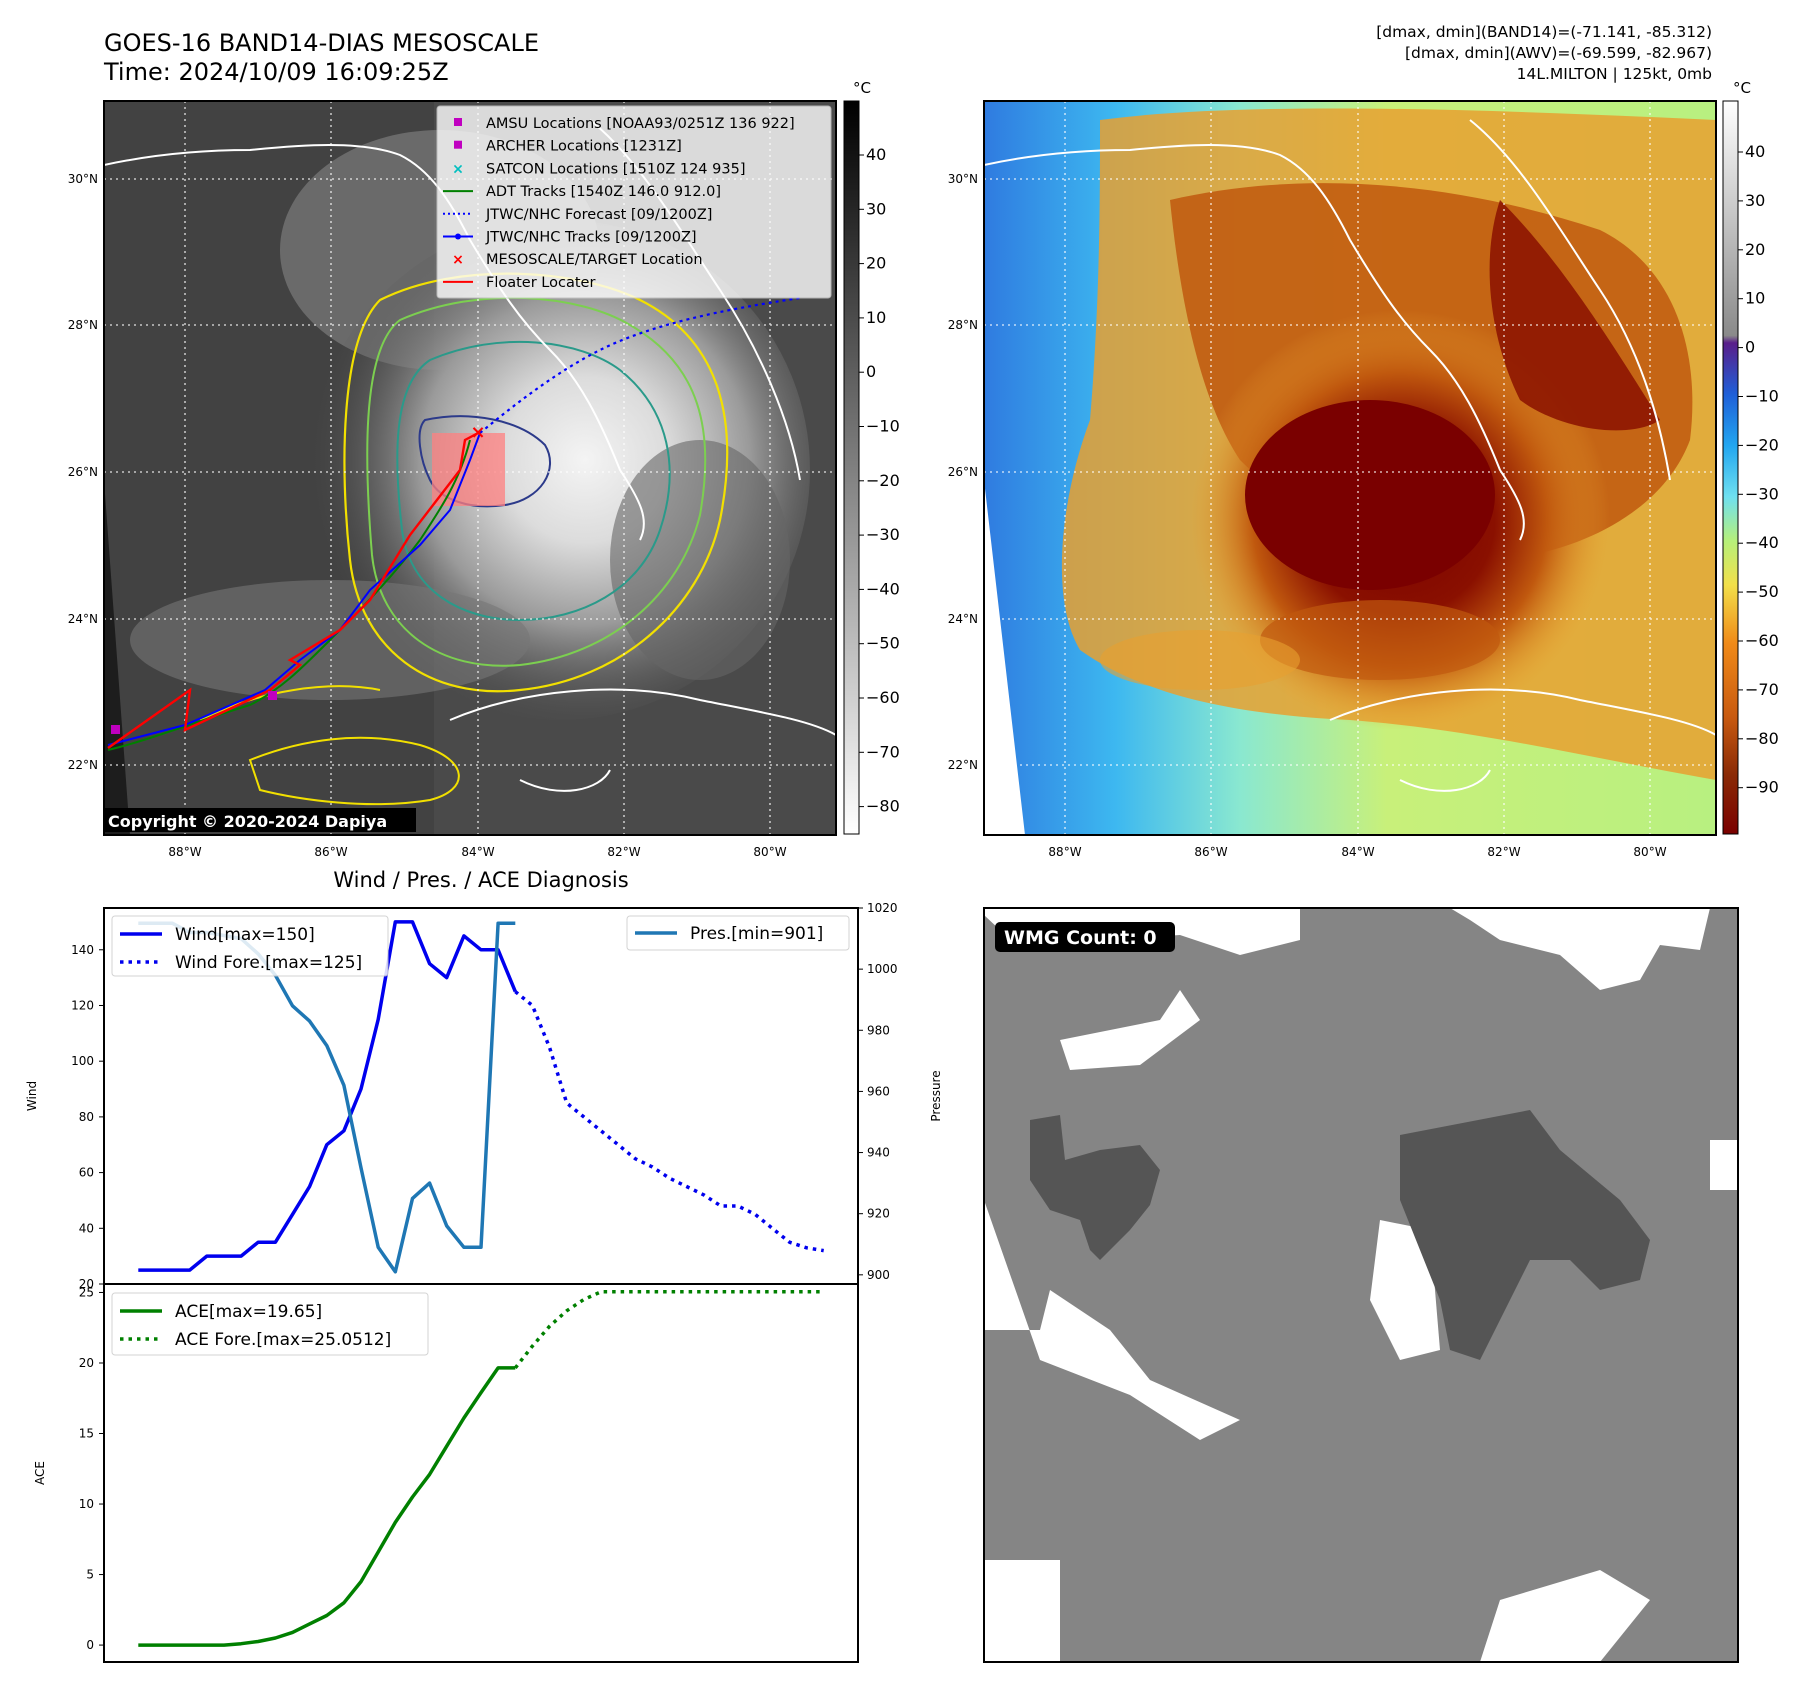  What do you see at coordinates (90, 1575) in the screenshot?
I see `ace-tick-label: 5` at bounding box center [90, 1575].